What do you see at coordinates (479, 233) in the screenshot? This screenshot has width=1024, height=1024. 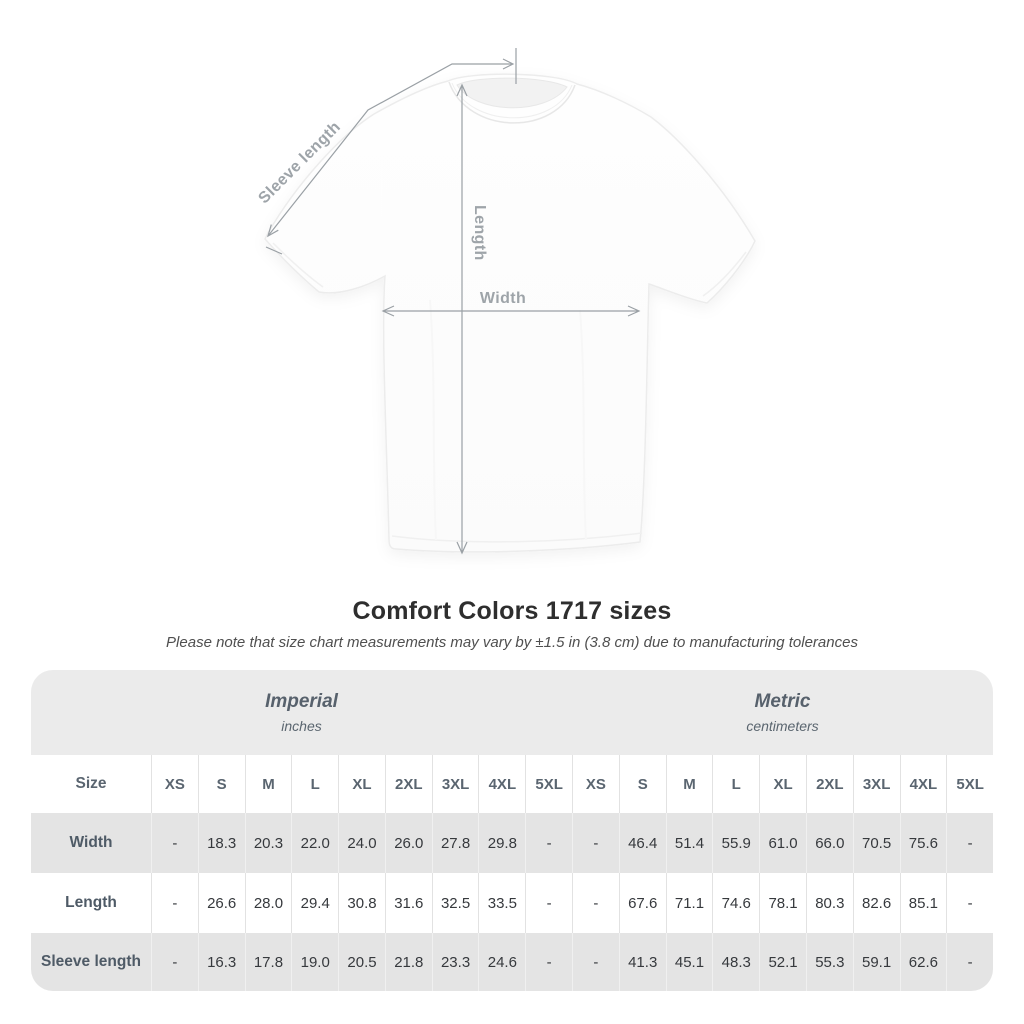 I see `length-label: Length` at bounding box center [479, 233].